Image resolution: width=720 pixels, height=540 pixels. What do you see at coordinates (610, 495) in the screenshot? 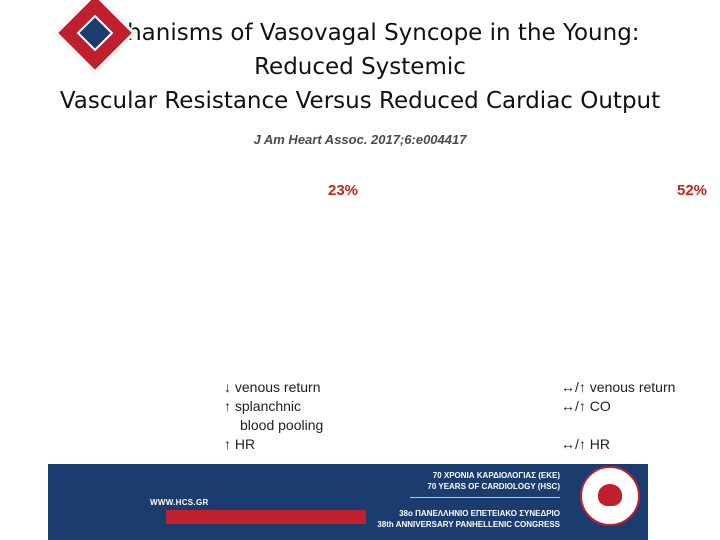
I see `heart-icon` at bounding box center [610, 495].